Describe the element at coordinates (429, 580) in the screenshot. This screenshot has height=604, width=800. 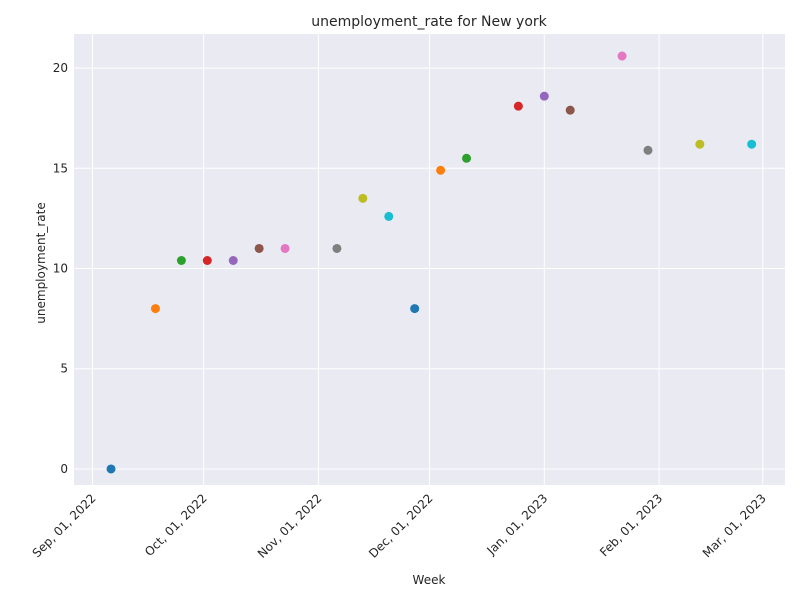
I see `x-axis-label: Week` at that location.